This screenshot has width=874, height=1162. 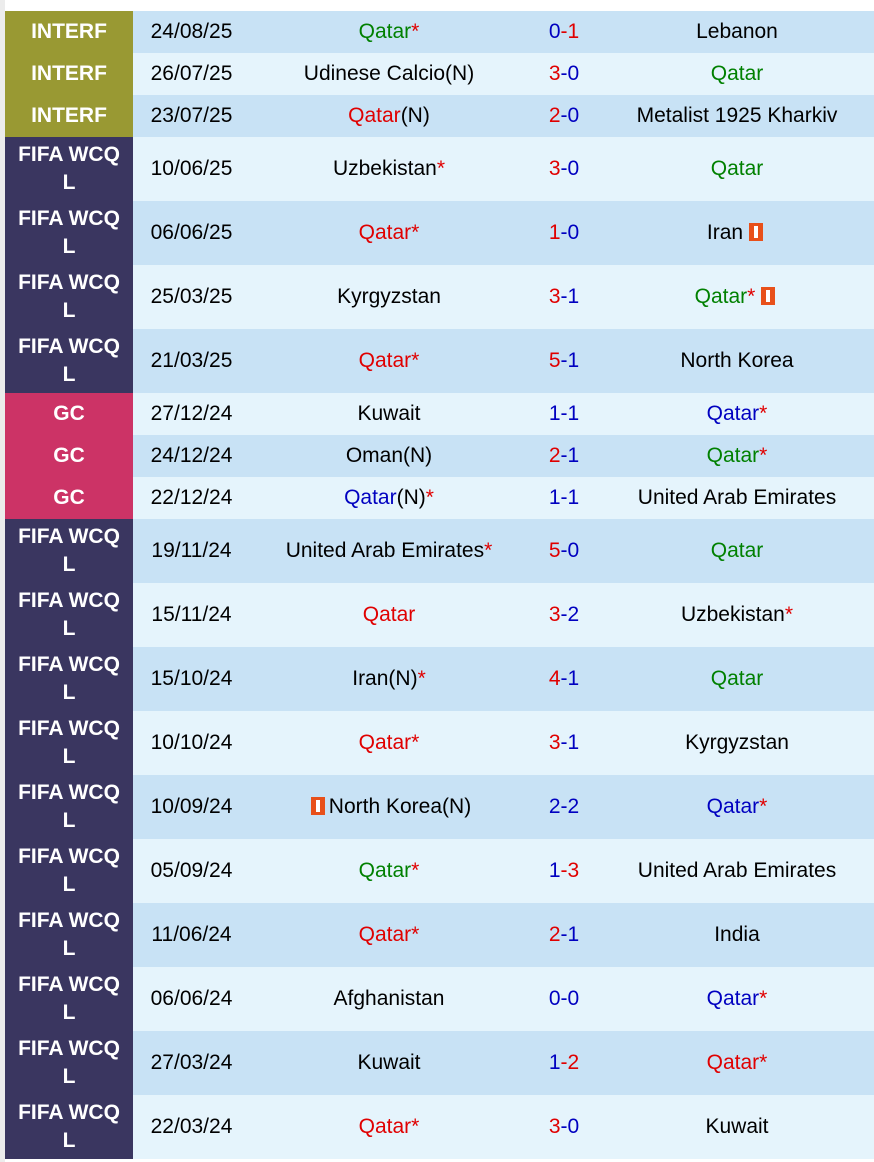 I want to click on team-name: Oman, so click(x=374, y=455).